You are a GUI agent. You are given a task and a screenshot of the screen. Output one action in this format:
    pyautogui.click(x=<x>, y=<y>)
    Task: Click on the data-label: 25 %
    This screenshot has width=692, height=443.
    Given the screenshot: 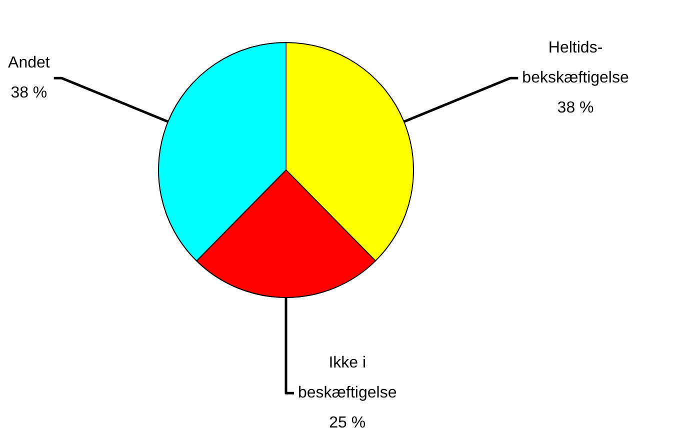 What is the action you would take?
    pyautogui.click(x=347, y=423)
    